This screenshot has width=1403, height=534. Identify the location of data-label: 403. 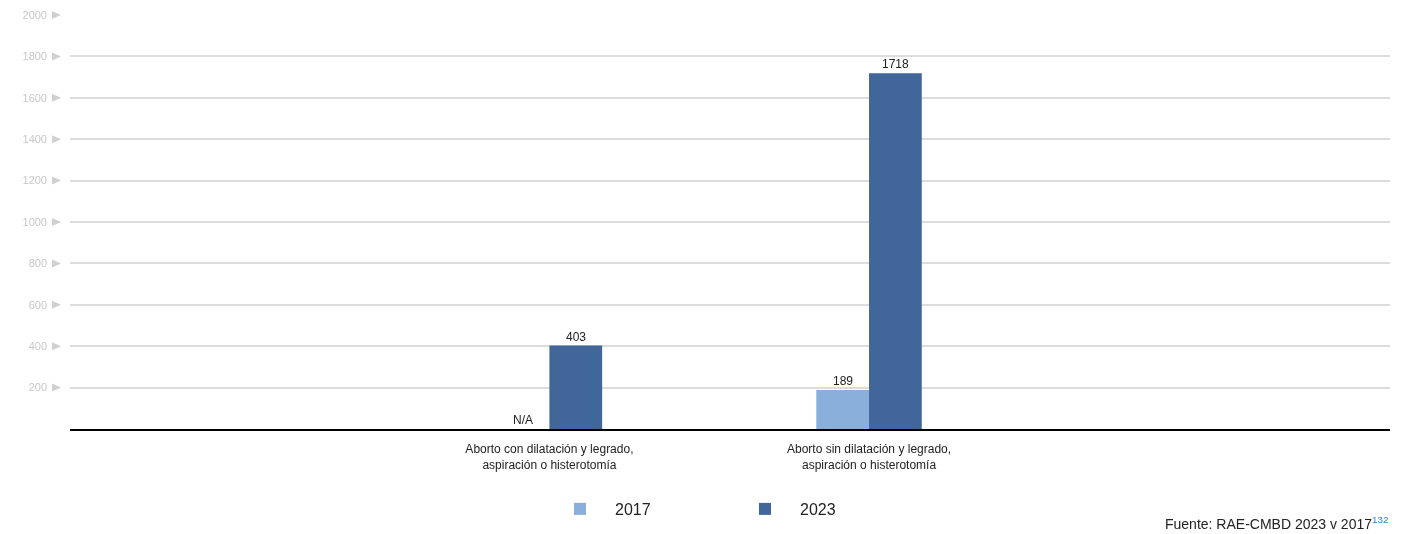
(576, 337).